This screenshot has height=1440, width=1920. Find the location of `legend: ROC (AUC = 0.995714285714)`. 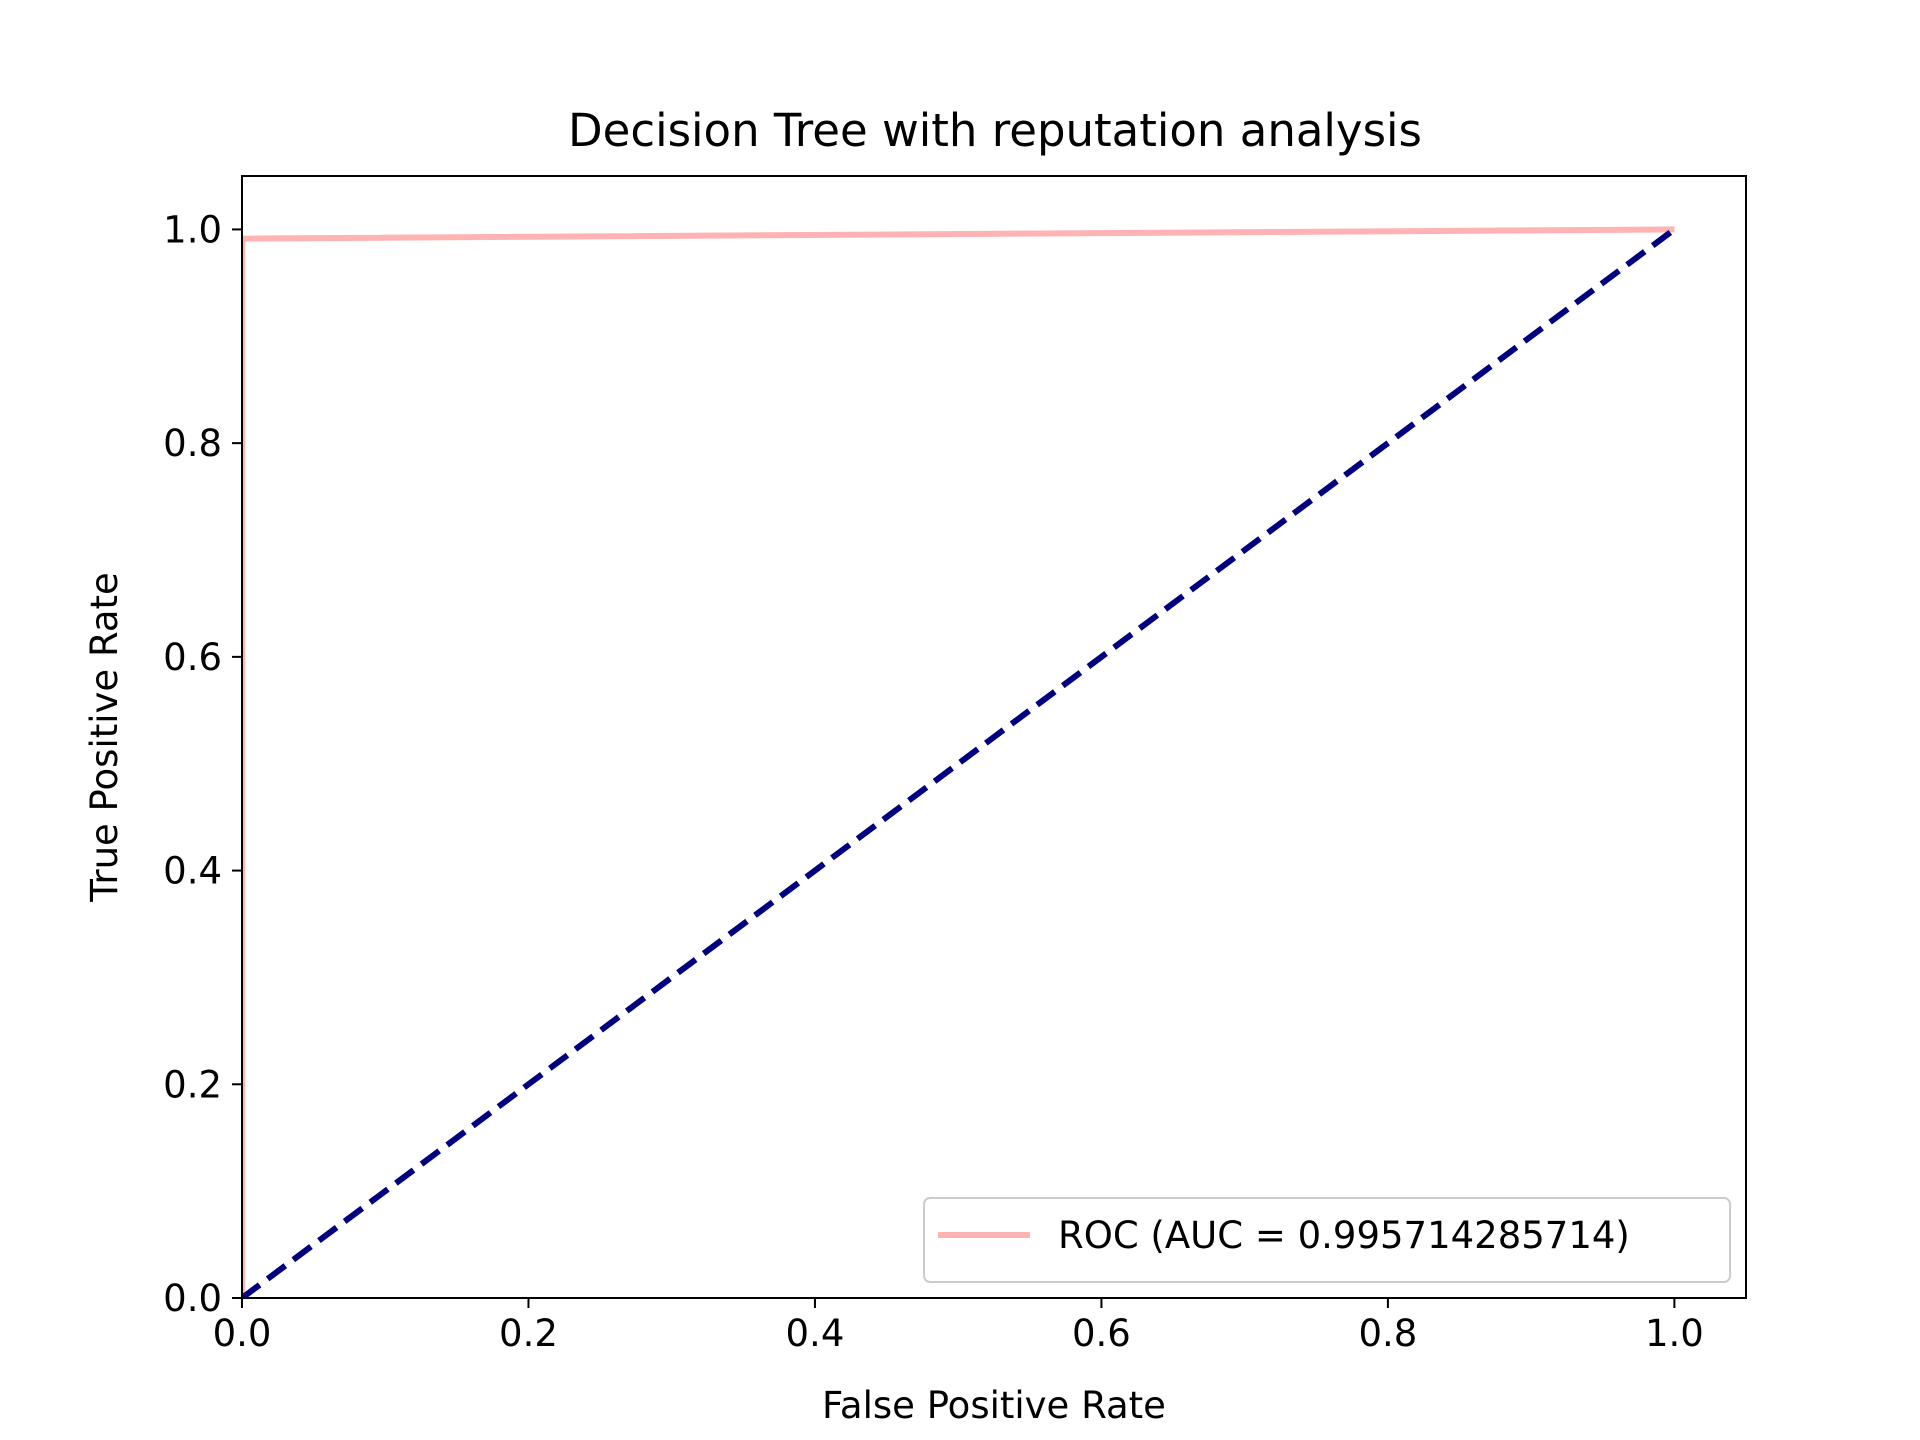

legend: ROC (AUC = 0.995714285714) is located at coordinates (1327, 1240).